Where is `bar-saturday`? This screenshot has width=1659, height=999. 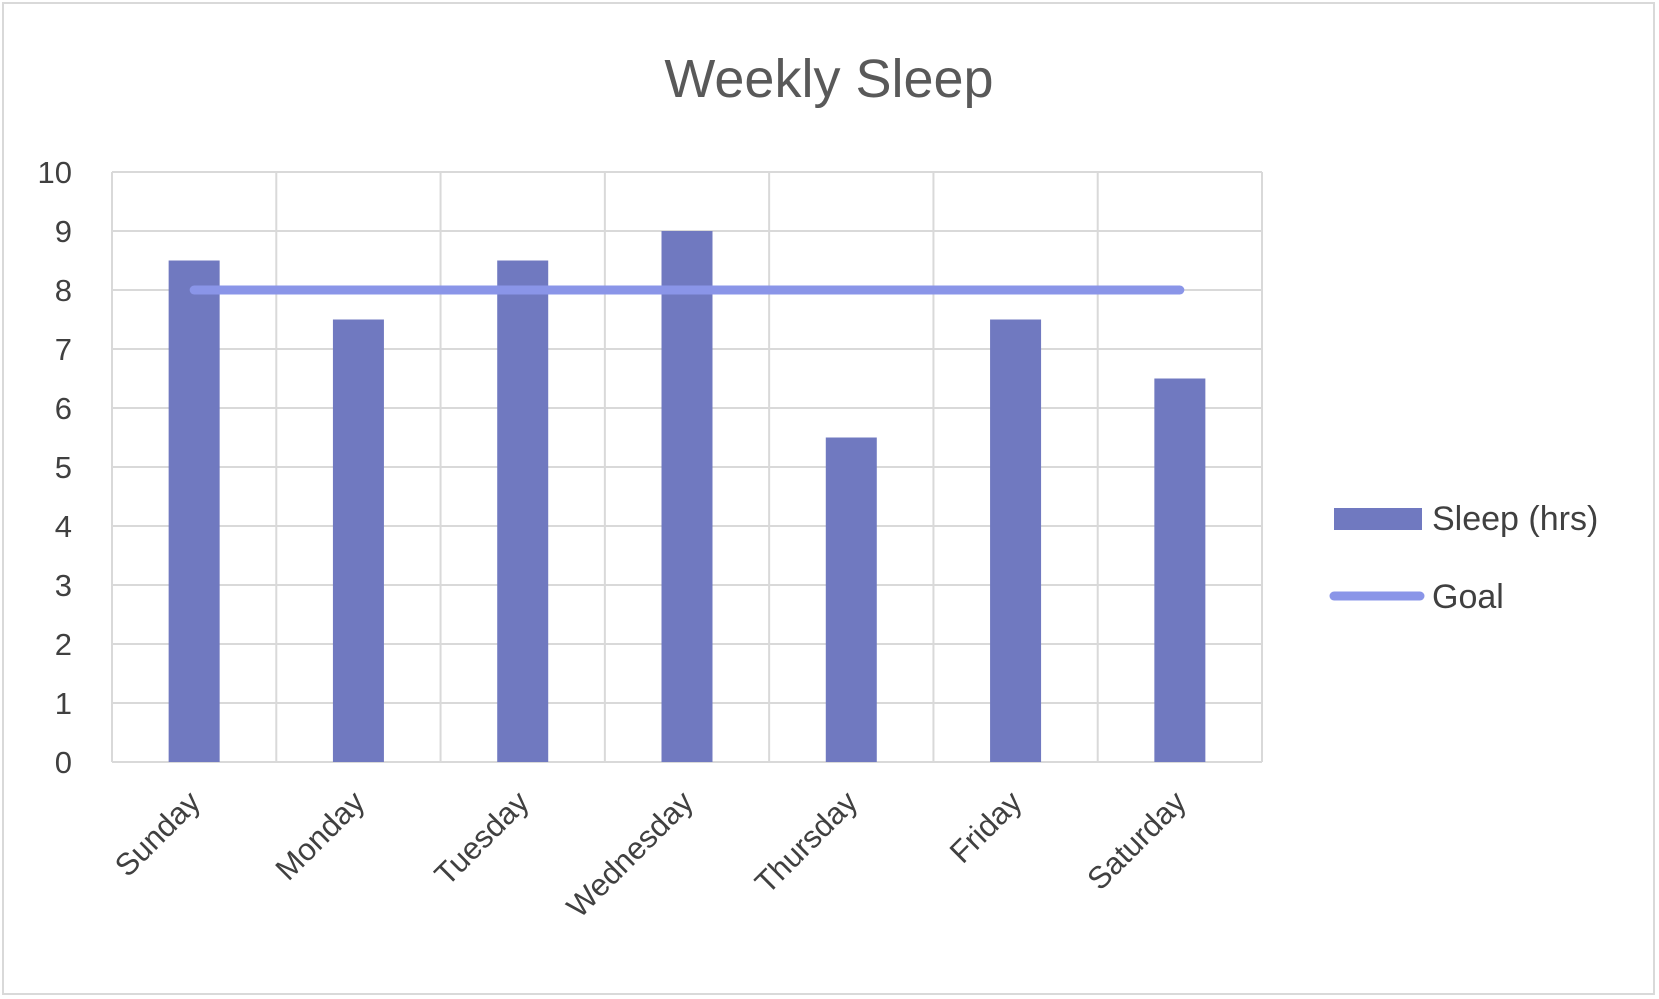
bar-saturday is located at coordinates (1180, 570).